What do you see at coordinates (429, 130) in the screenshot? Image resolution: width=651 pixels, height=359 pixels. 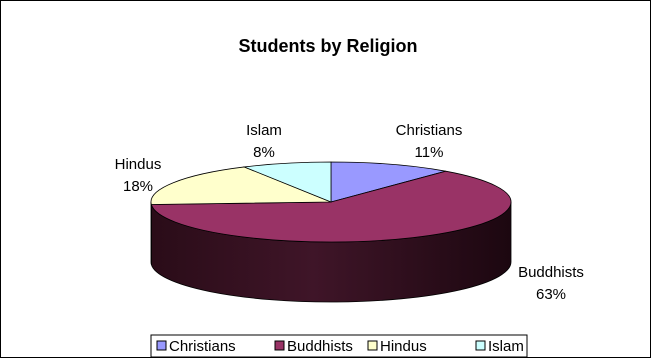 I see `data-label-name-christians: Christians` at bounding box center [429, 130].